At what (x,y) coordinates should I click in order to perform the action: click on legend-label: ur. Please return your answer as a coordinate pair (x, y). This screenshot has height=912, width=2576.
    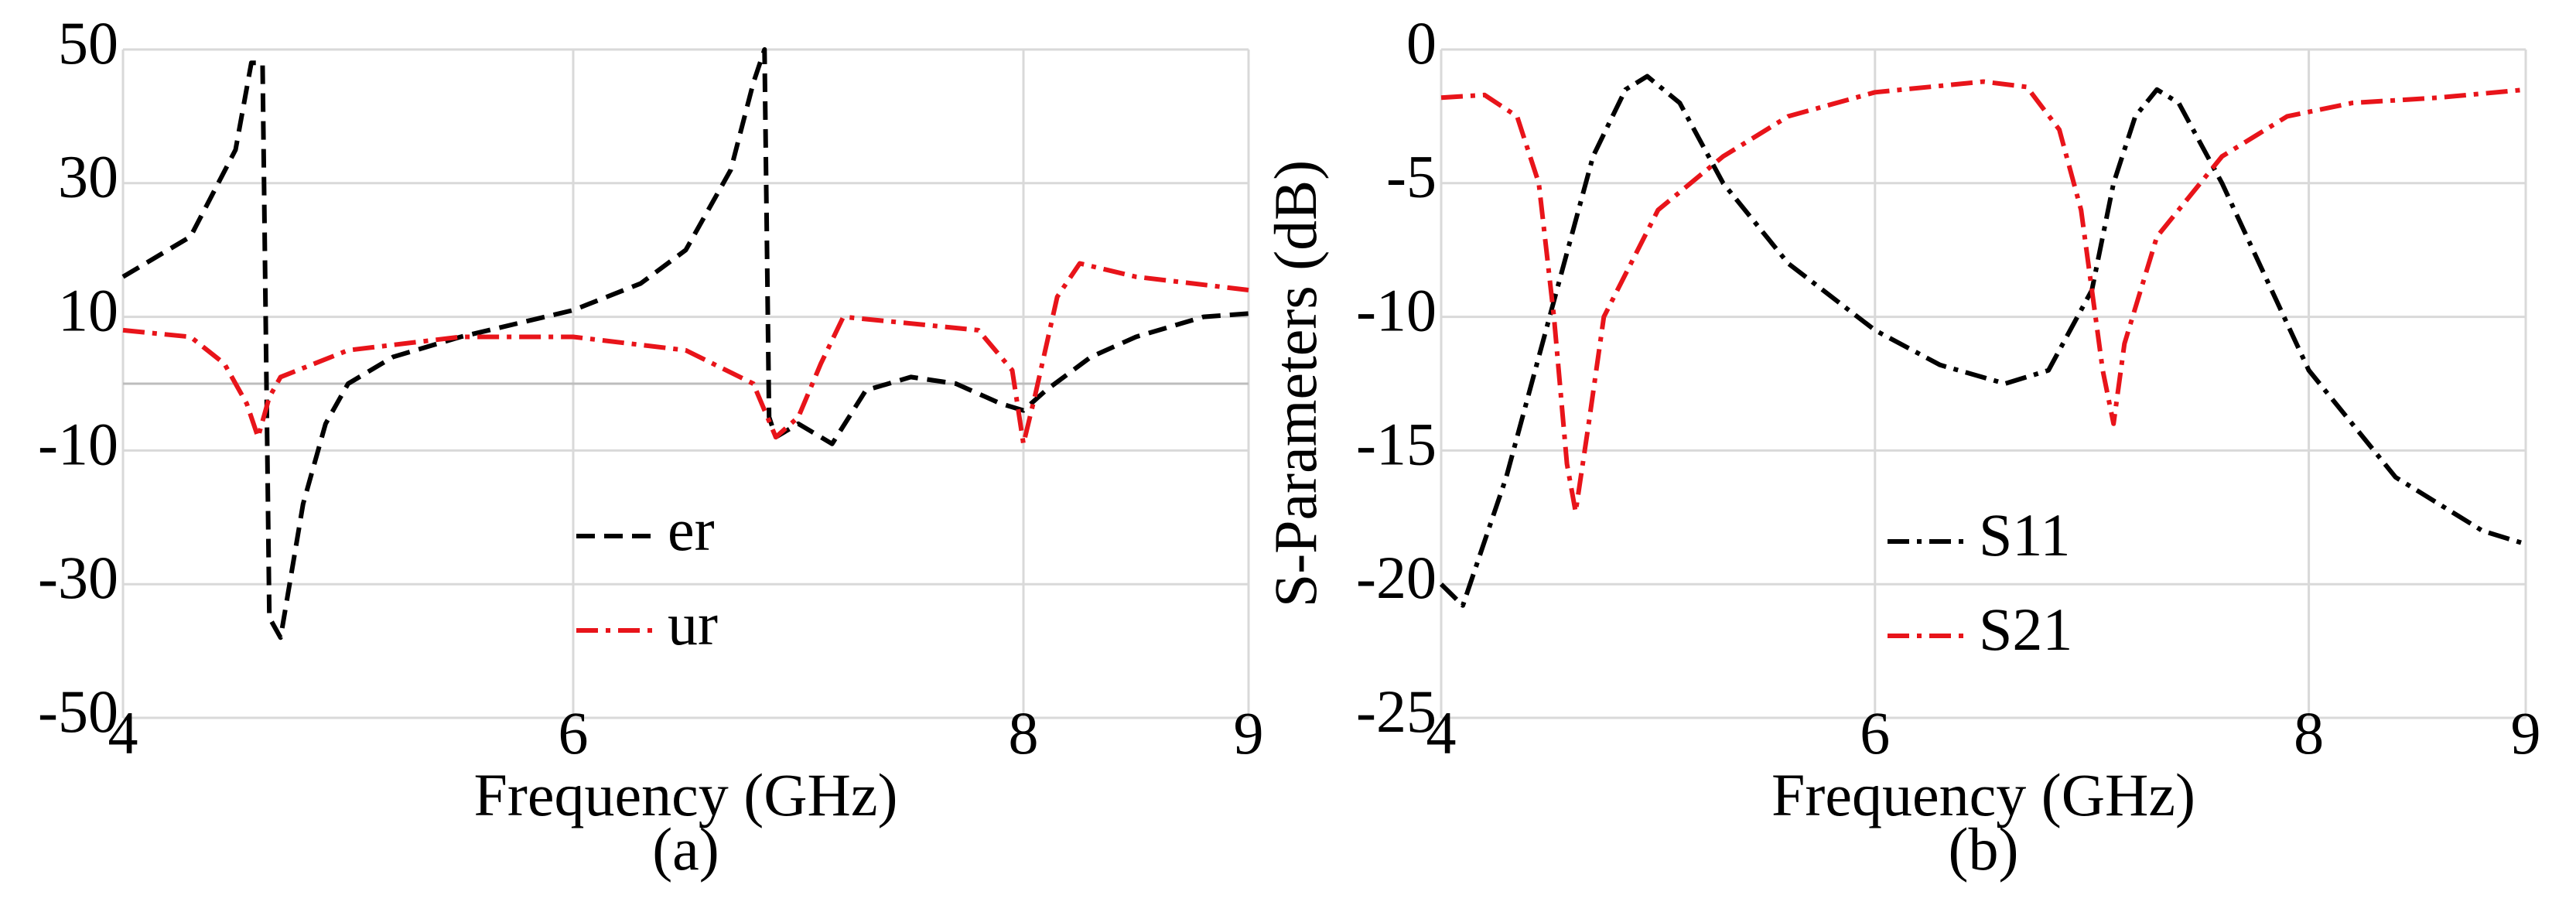
    Looking at the image, I should click on (693, 624).